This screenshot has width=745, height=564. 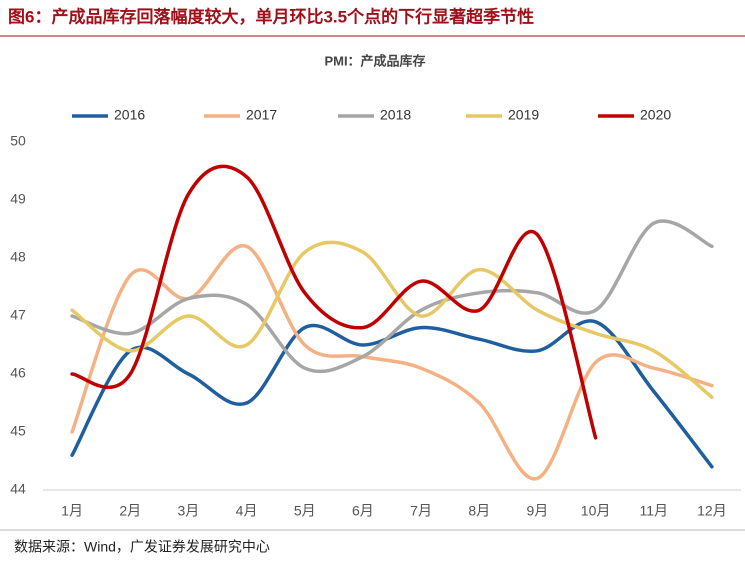 What do you see at coordinates (271, 16) in the screenshot?
I see `chart-title: 图6：产成品库存回落幅度较大，单月环比3.5个点的下行显著超季节性` at bounding box center [271, 16].